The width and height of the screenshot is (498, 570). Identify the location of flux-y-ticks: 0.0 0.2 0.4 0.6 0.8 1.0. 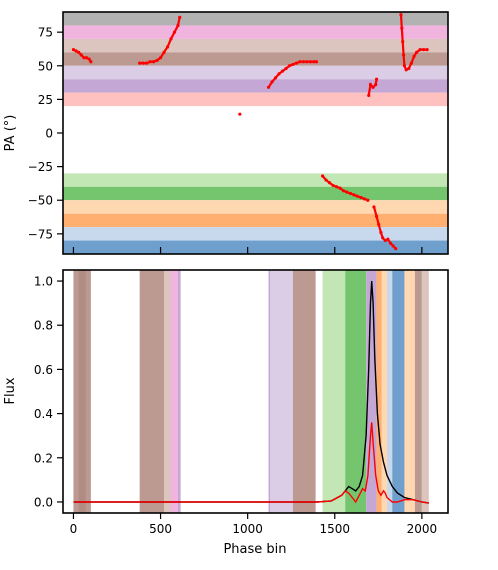
(48, 392).